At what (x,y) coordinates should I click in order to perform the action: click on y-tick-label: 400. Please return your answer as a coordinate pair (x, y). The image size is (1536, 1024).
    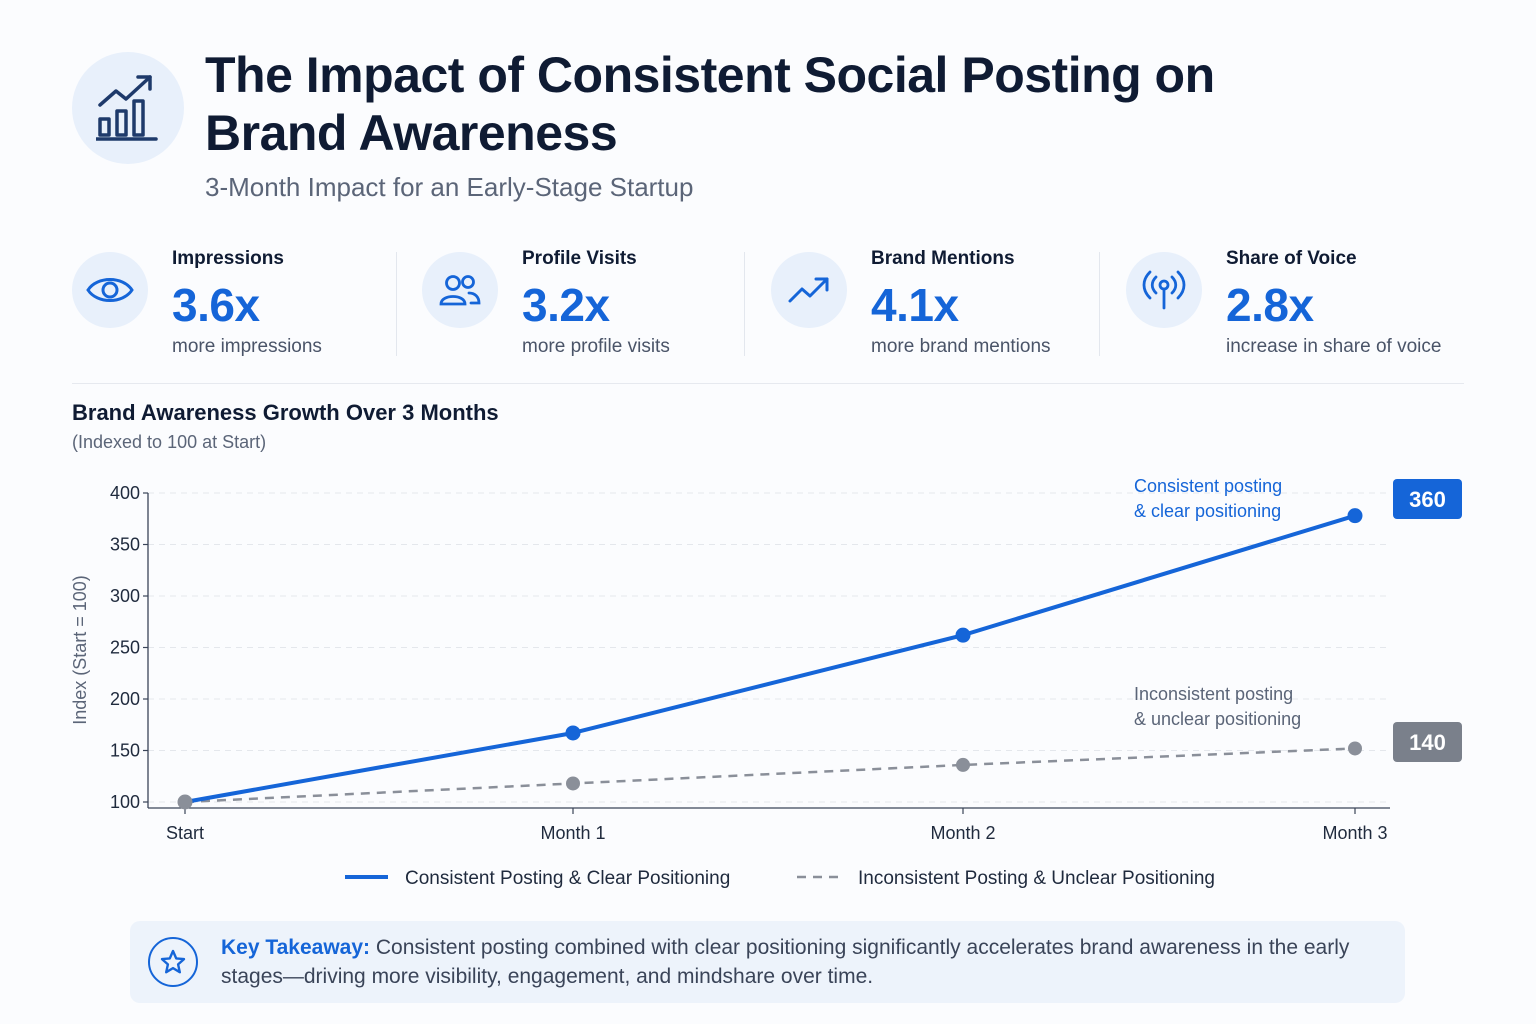
    Looking at the image, I should click on (125, 493).